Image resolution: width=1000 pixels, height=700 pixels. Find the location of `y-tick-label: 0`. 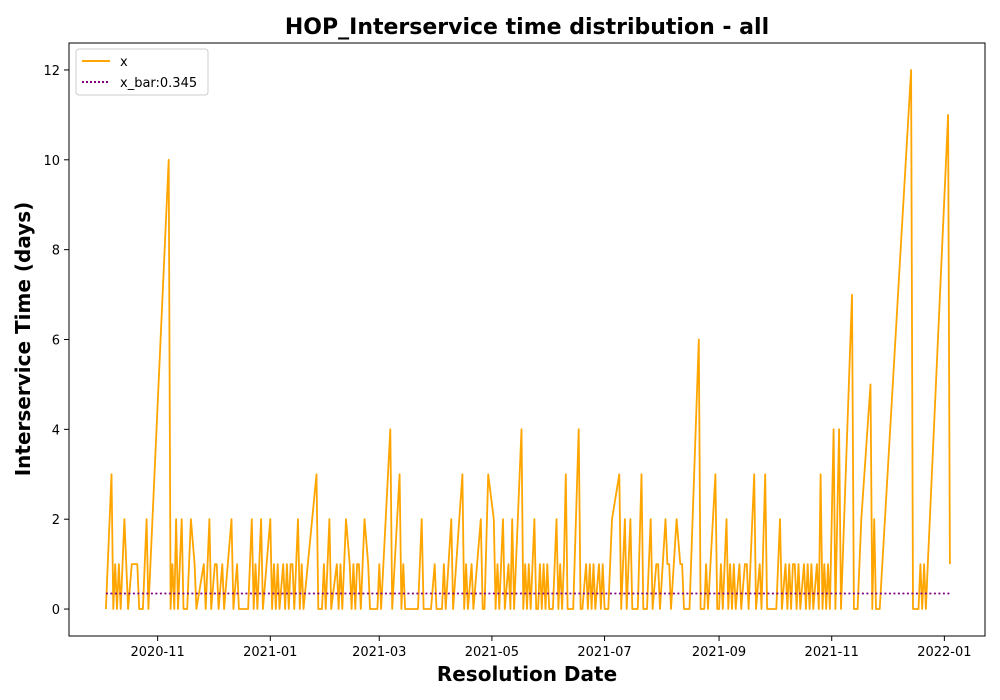

y-tick-label: 0 is located at coordinates (56, 610).